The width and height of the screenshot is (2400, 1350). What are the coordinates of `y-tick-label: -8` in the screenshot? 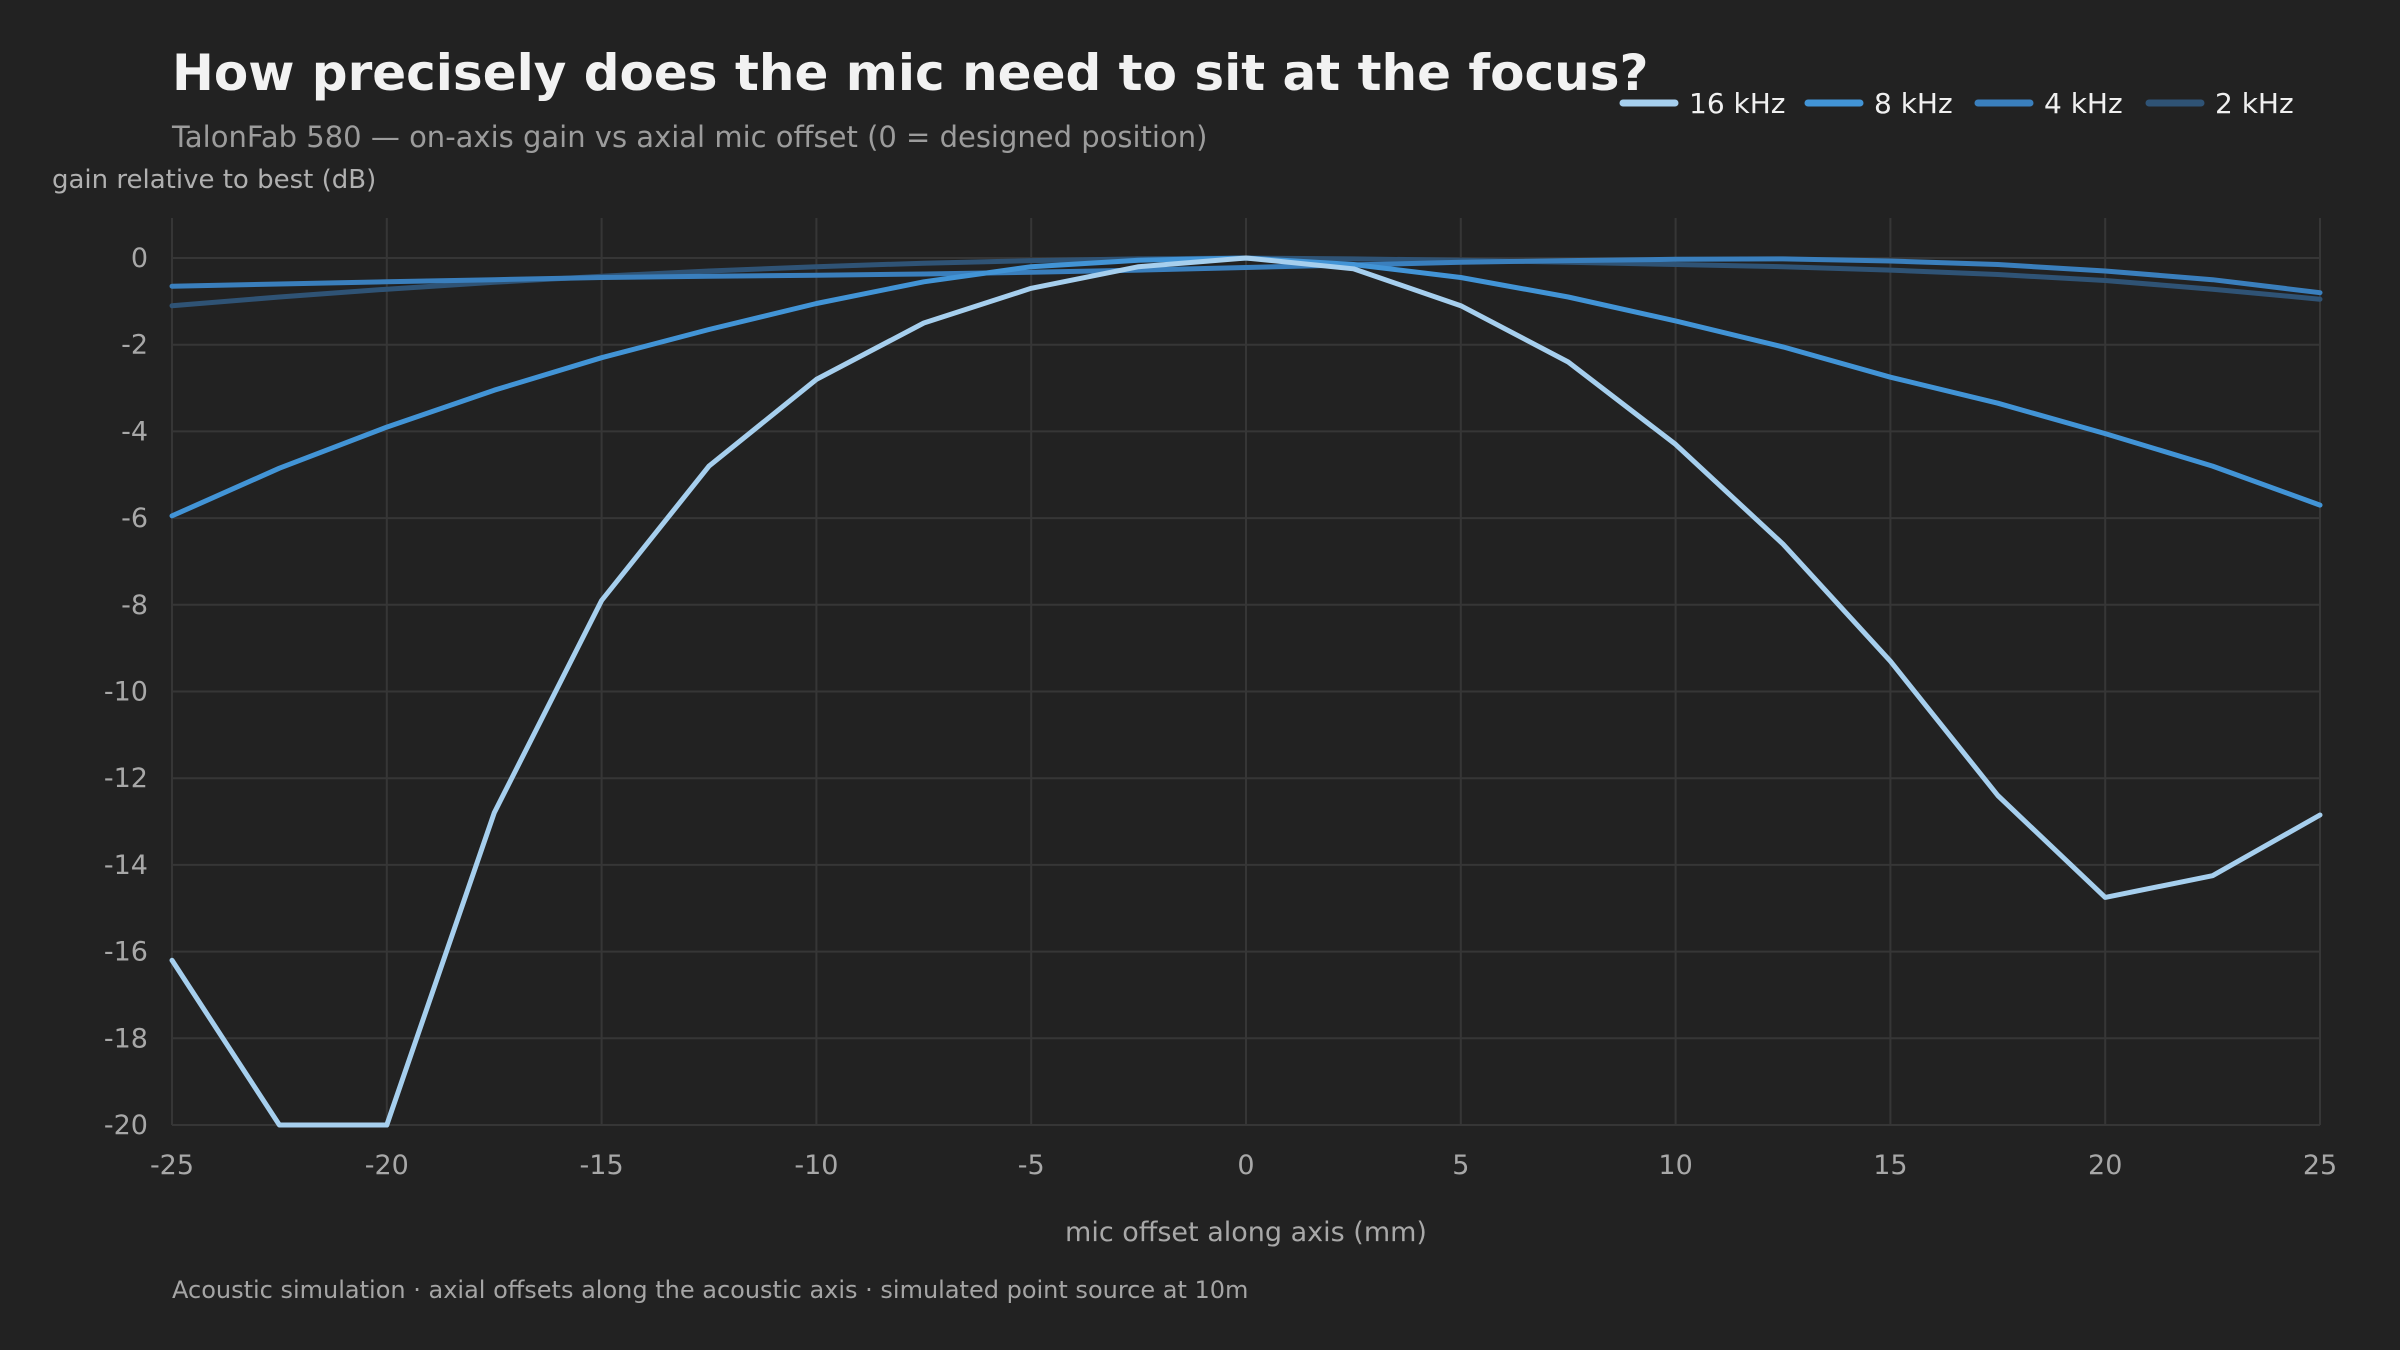 It's located at (134, 605).